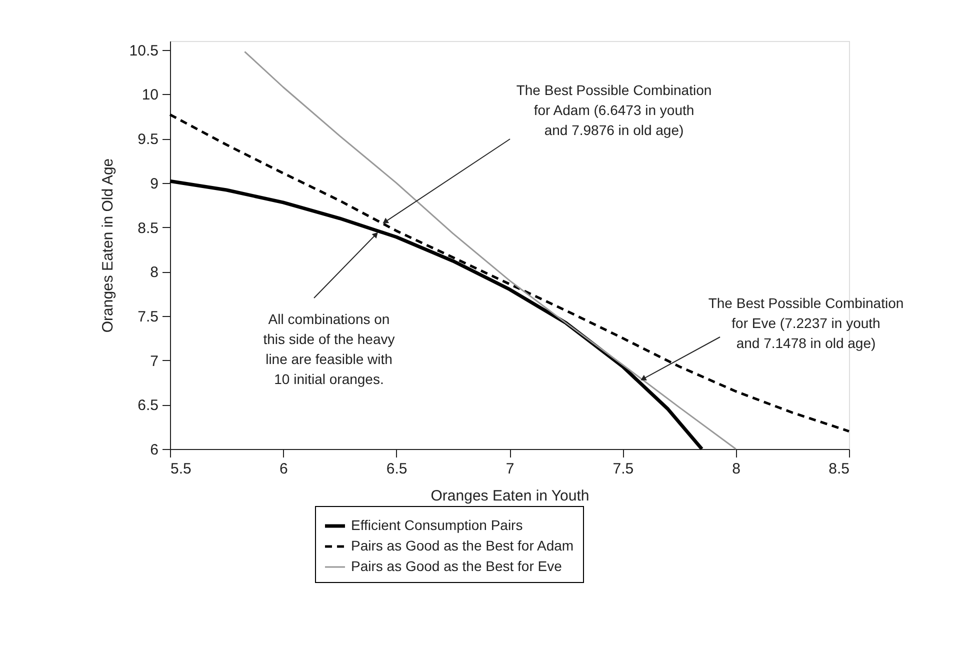 Image resolution: width=979 pixels, height=649 pixels. I want to click on x-tick-label: 6.5, so click(397, 469).